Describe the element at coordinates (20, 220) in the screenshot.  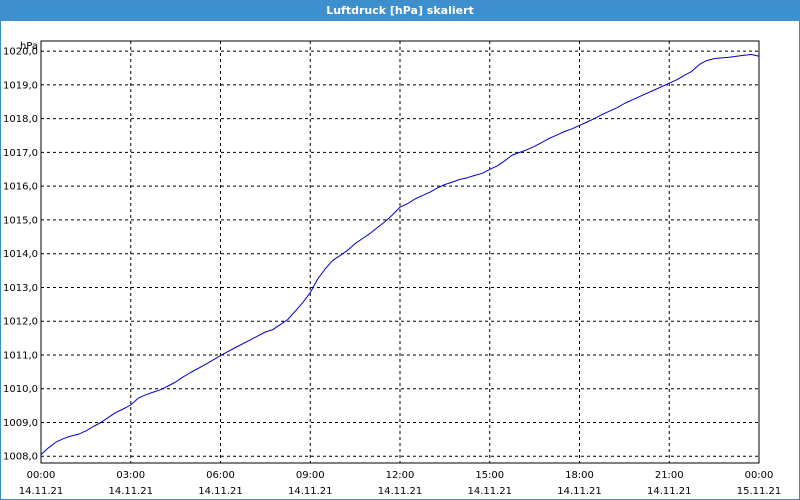
I see `y-tick-label: 1015,0` at that location.